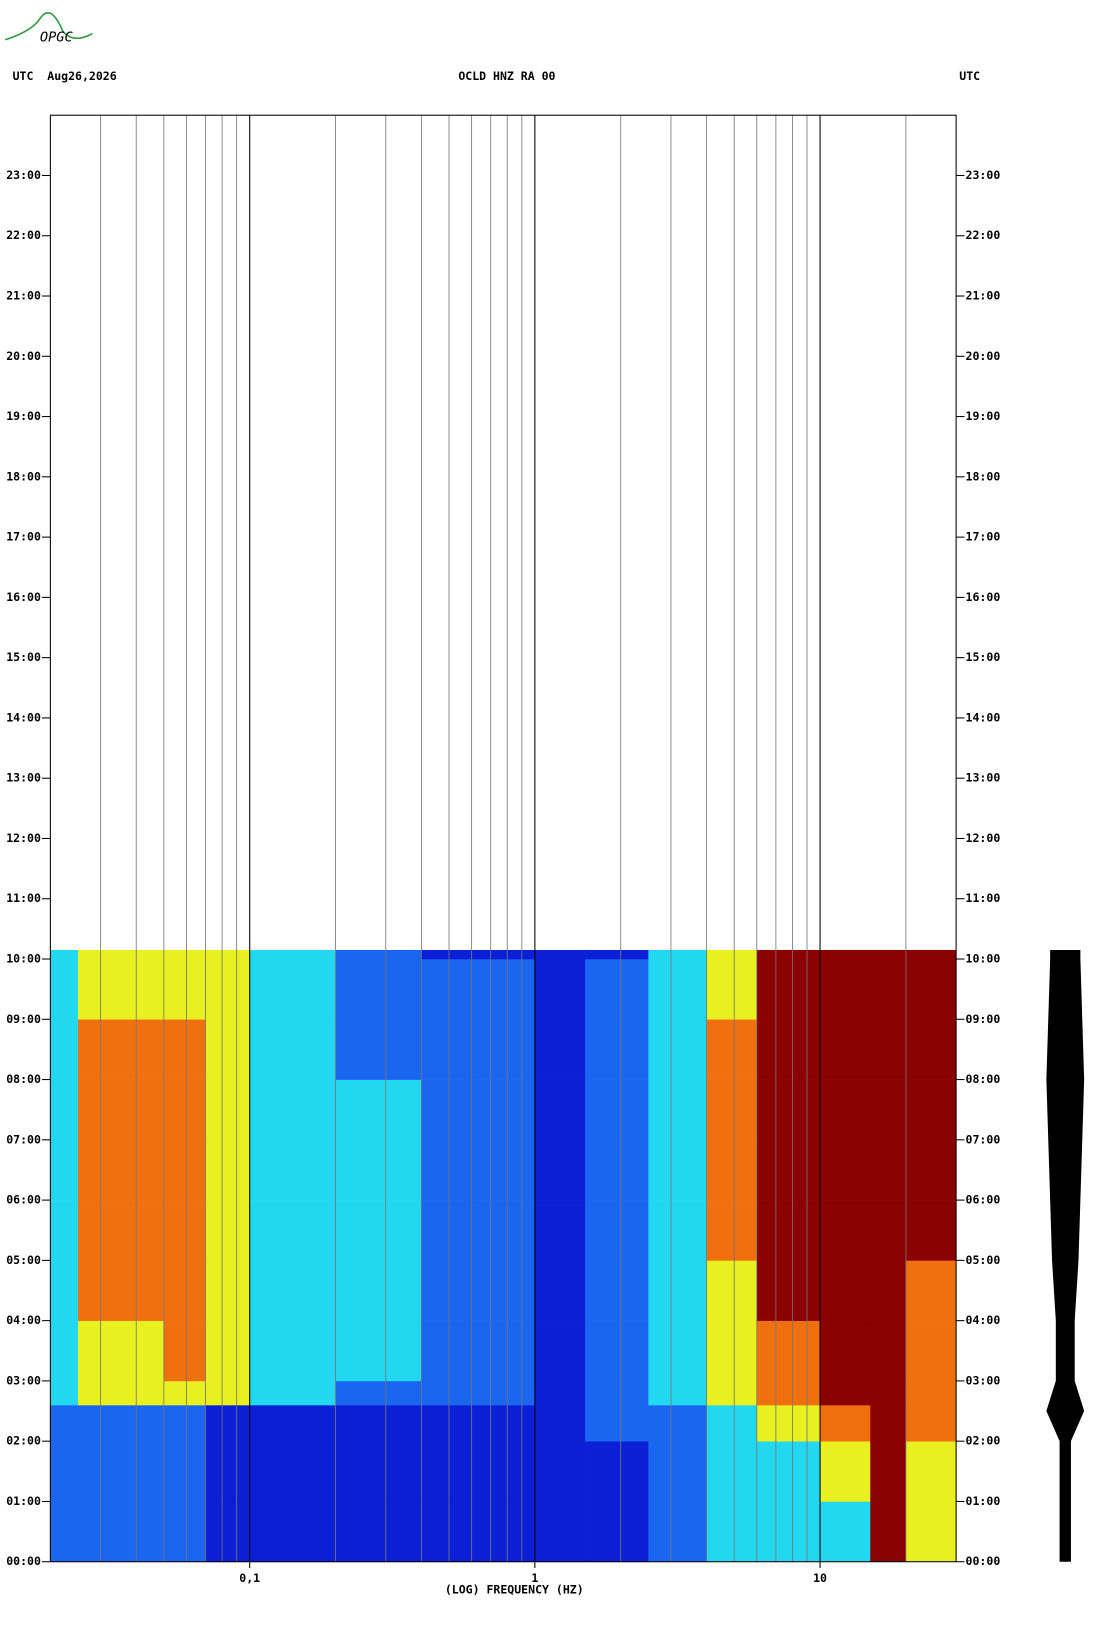 The width and height of the screenshot is (1102, 1638). Describe the element at coordinates (23, 235) in the screenshot. I see `y-tick-label-left: 22:00` at that location.